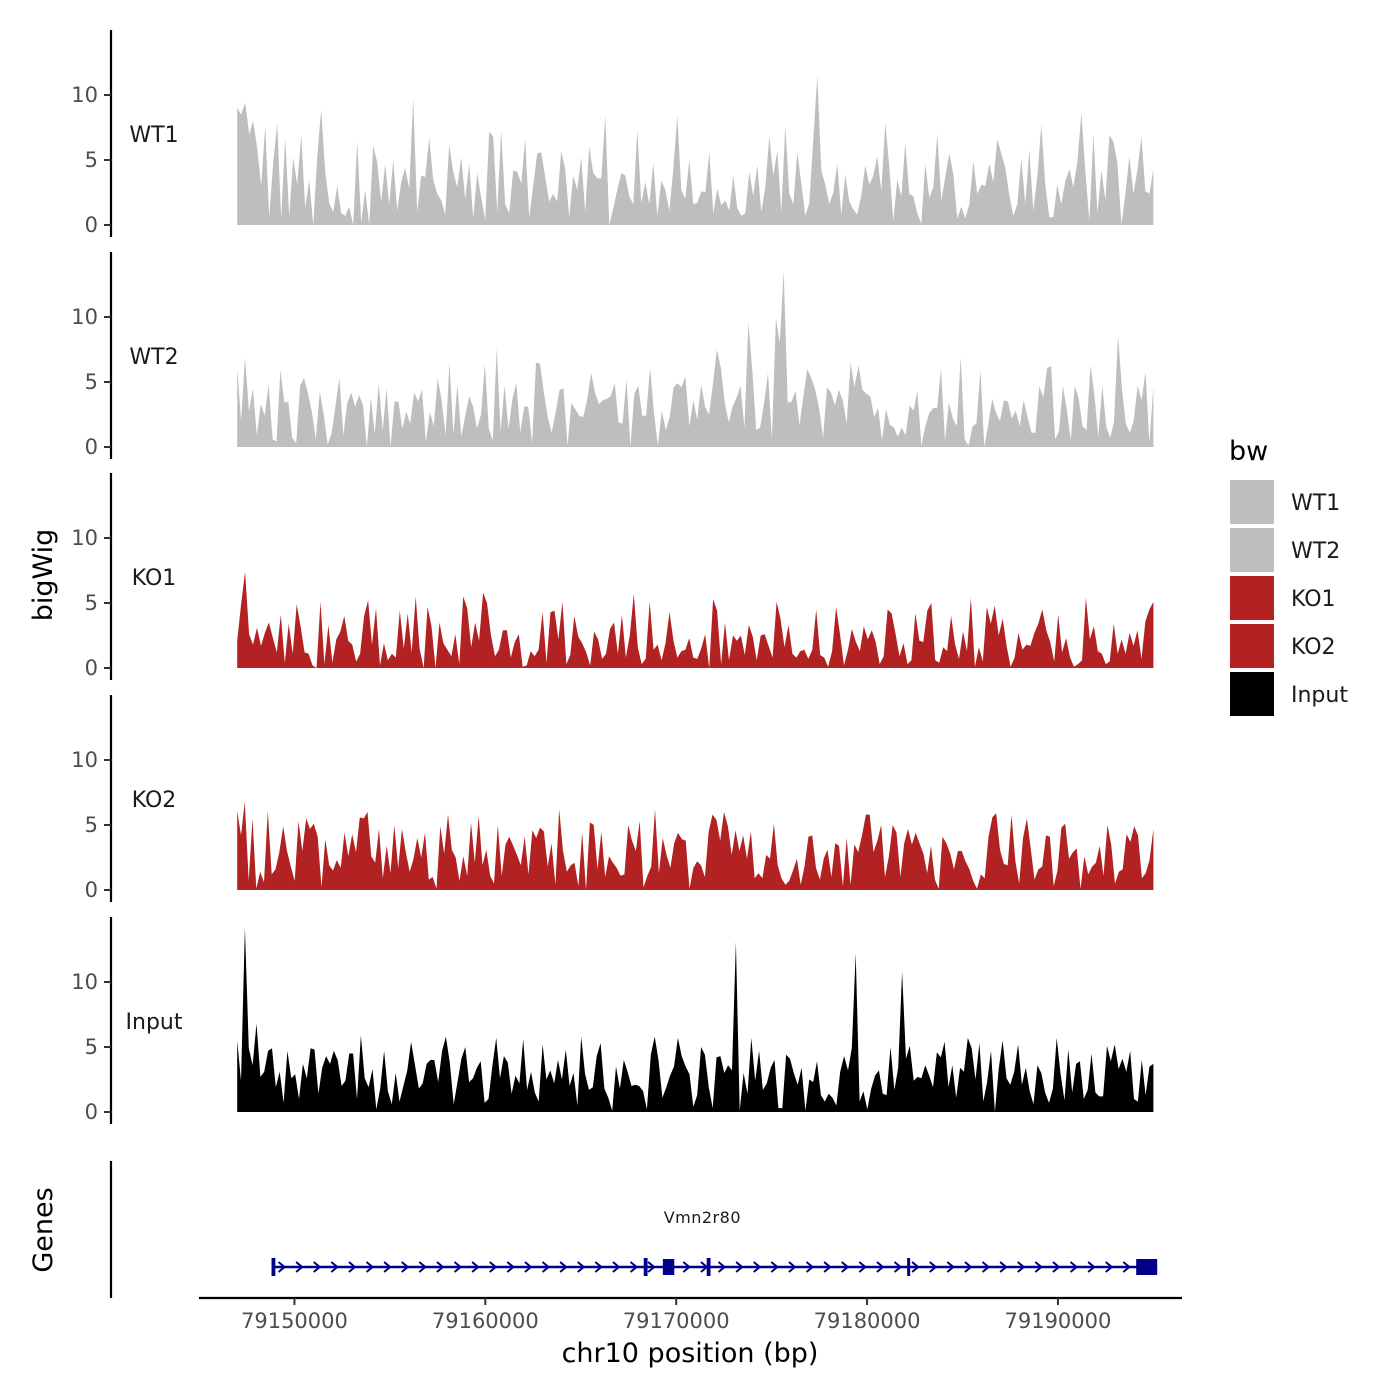  What do you see at coordinates (690, 1353) in the screenshot?
I see `x-axis-title: chr10 position (bp)` at bounding box center [690, 1353].